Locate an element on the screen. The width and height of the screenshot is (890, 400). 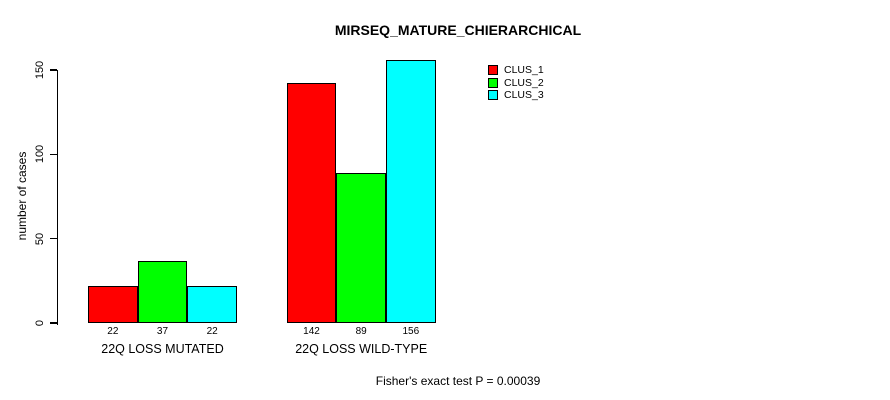
bar-clus-3-22q-loss-mutated is located at coordinates (212, 304).